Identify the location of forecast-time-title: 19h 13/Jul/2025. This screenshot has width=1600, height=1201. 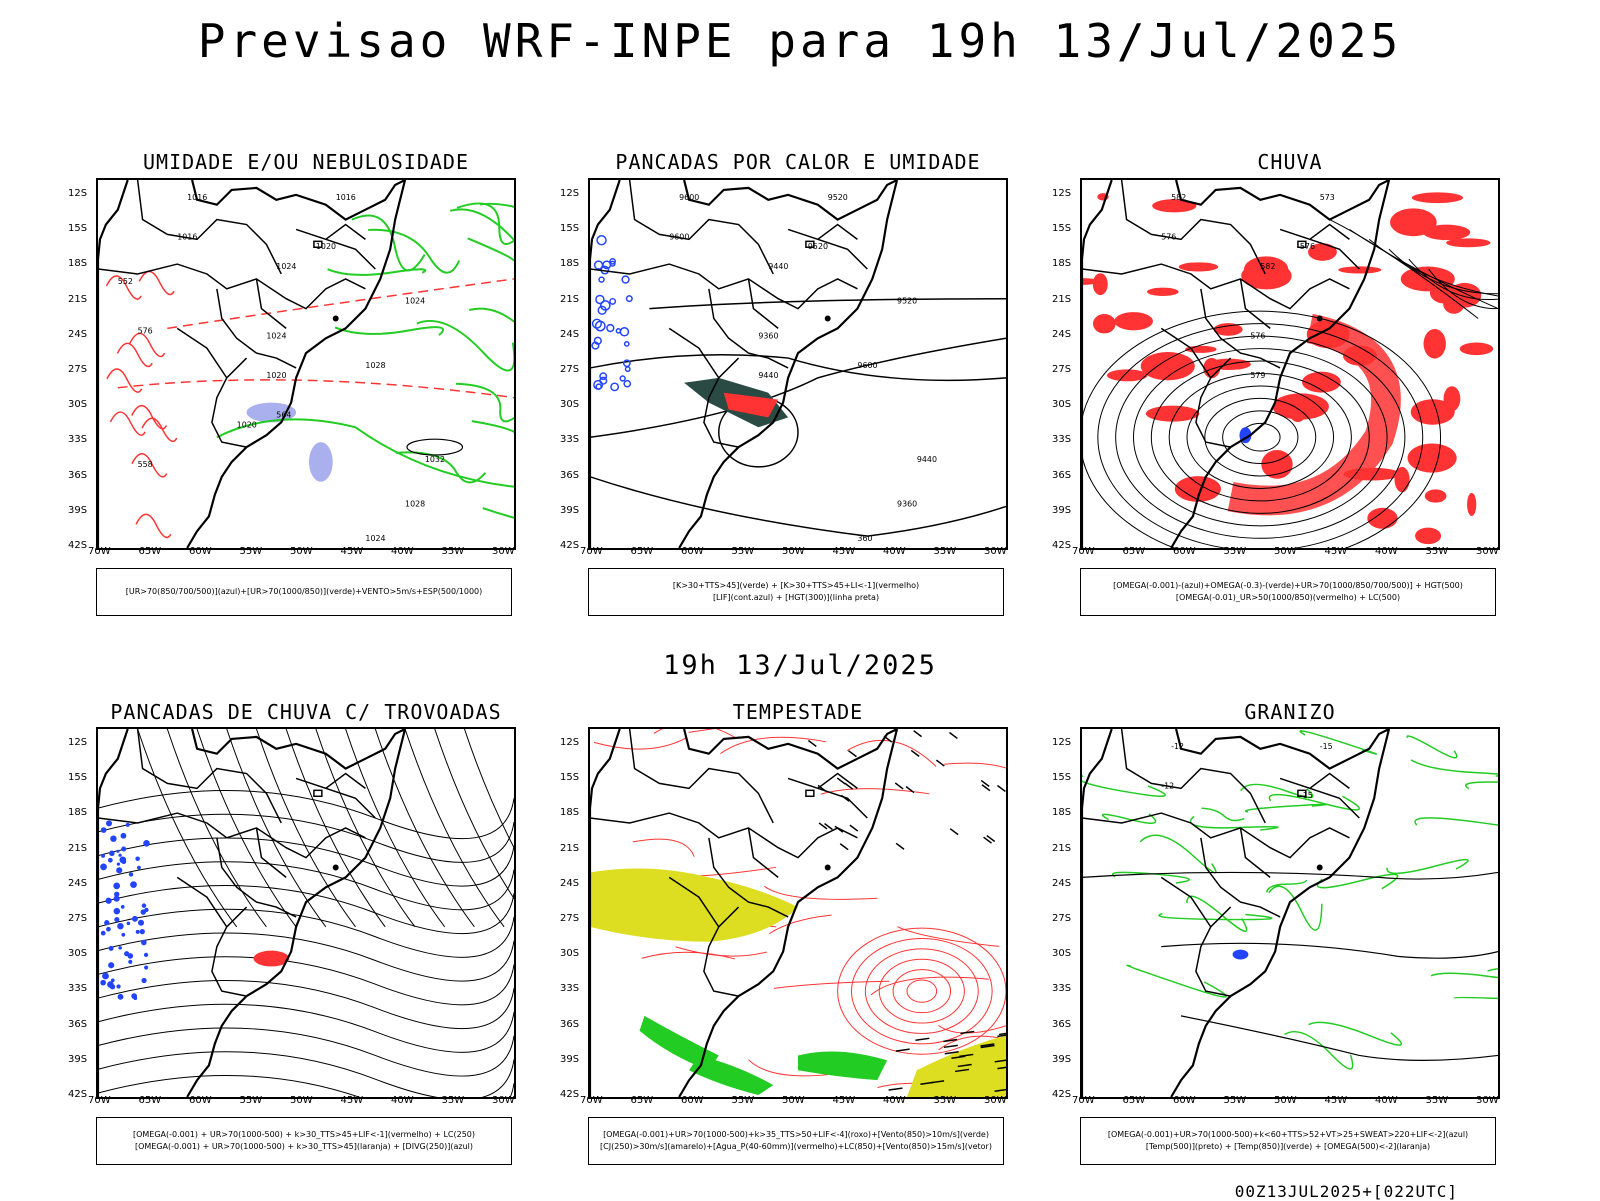
(800, 665).